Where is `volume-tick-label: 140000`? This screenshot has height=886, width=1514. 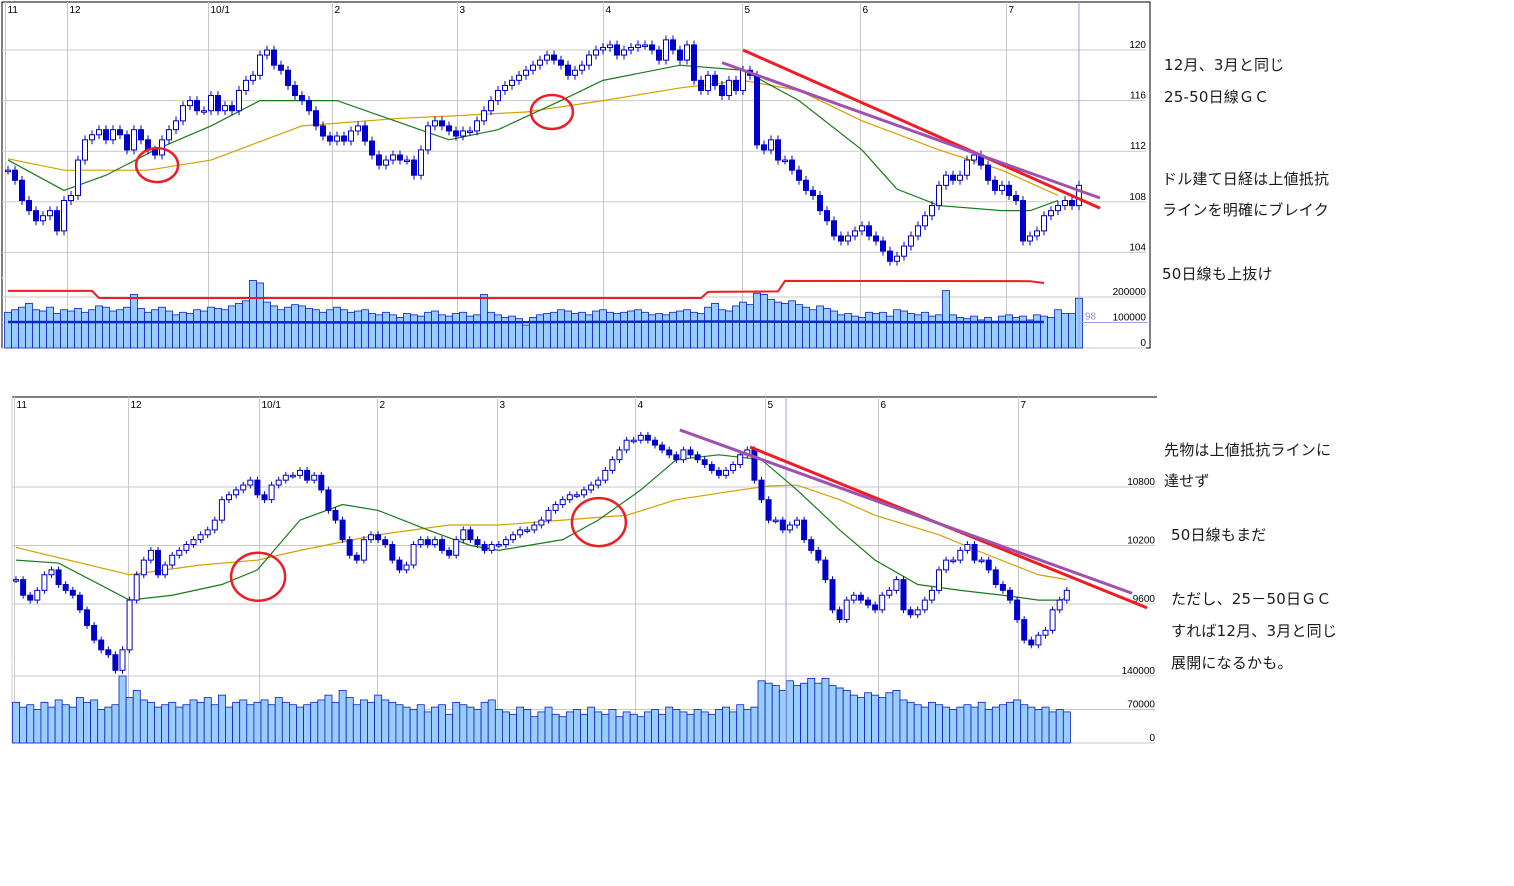 volume-tick-label: 140000 is located at coordinates (1139, 671).